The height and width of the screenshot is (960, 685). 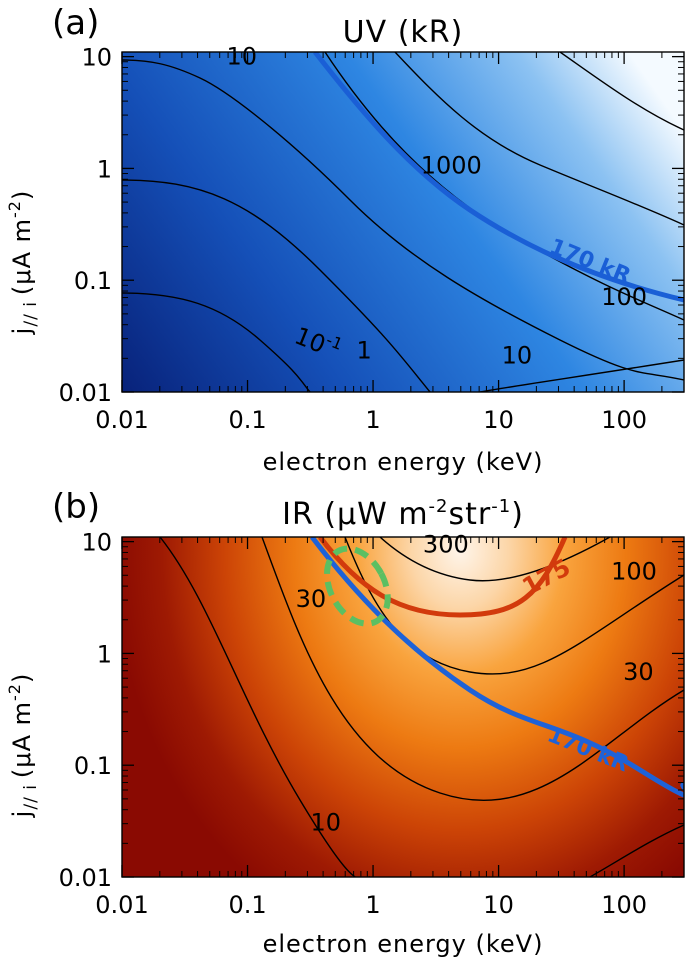 What do you see at coordinates (636, 850) in the screenshot?
I see `contour-10-corner` at bounding box center [636, 850].